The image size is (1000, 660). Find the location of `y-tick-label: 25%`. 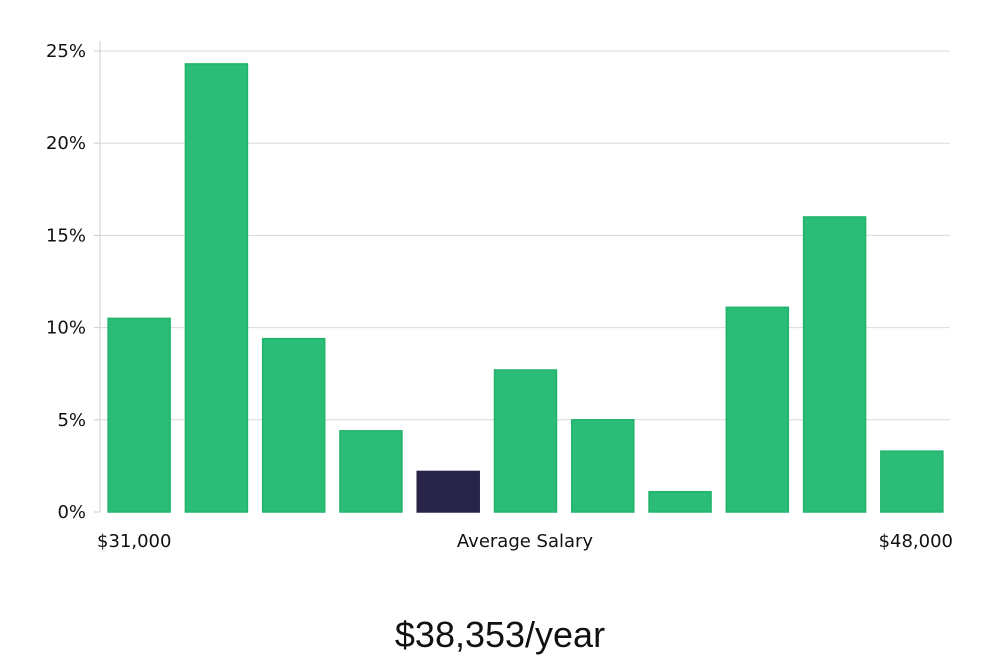

y-tick-label: 25% is located at coordinates (66, 51).